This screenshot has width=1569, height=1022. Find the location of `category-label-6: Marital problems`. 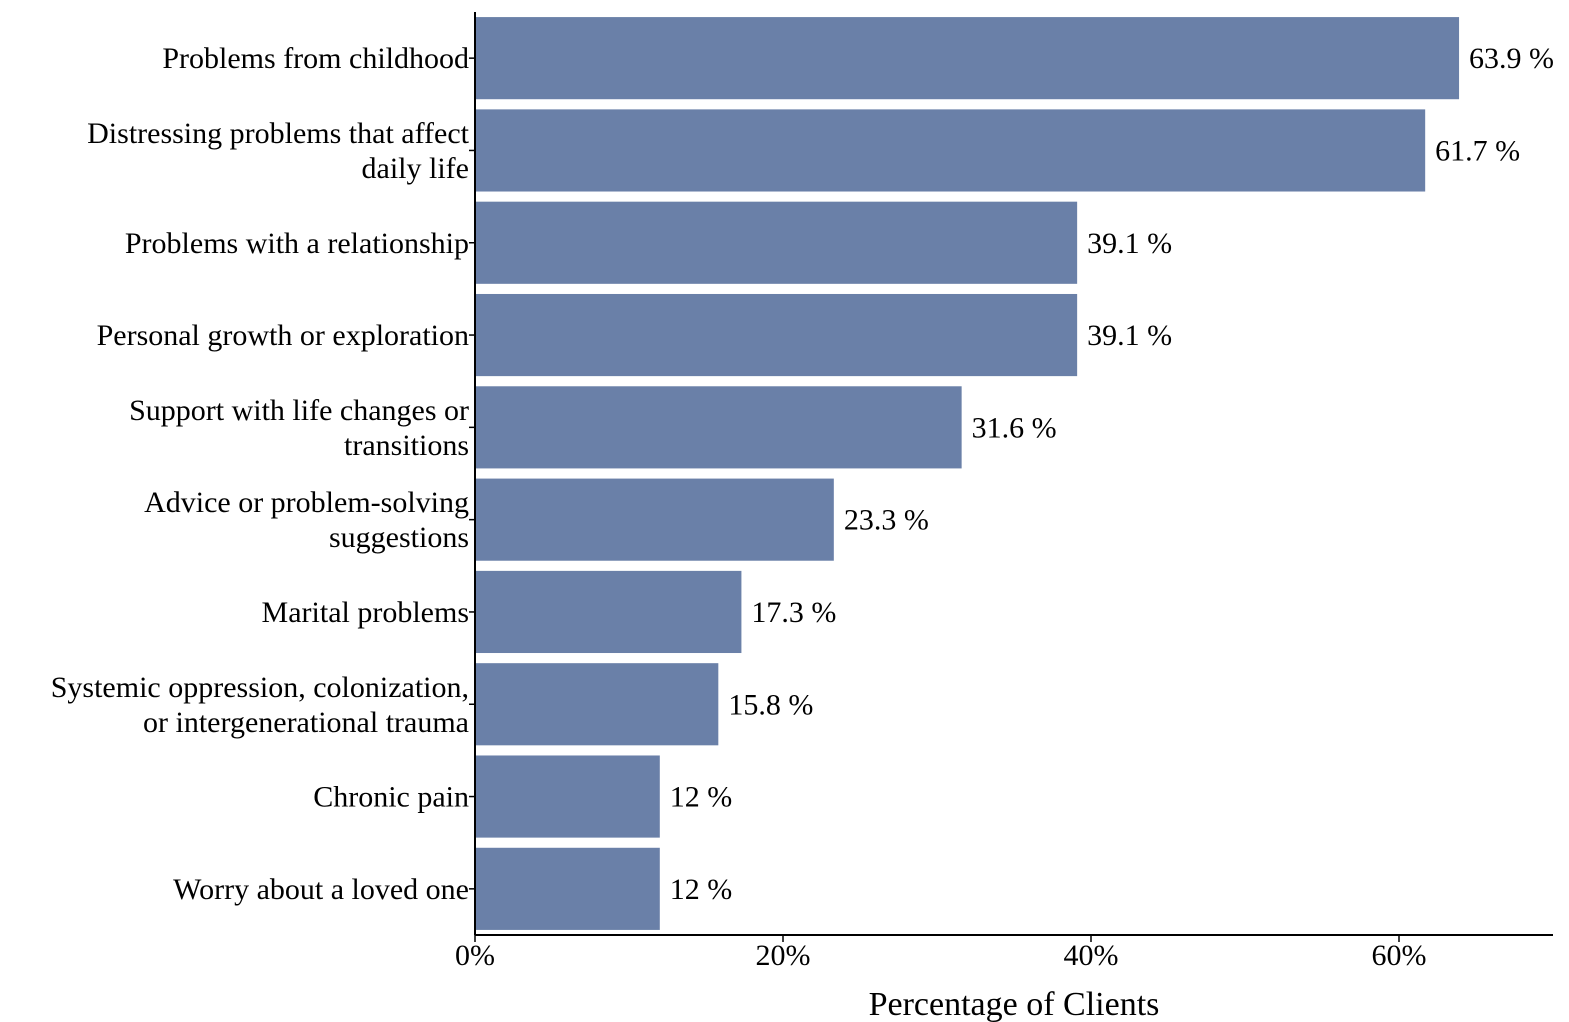

category-label-6: Marital problems is located at coordinates (365, 612).